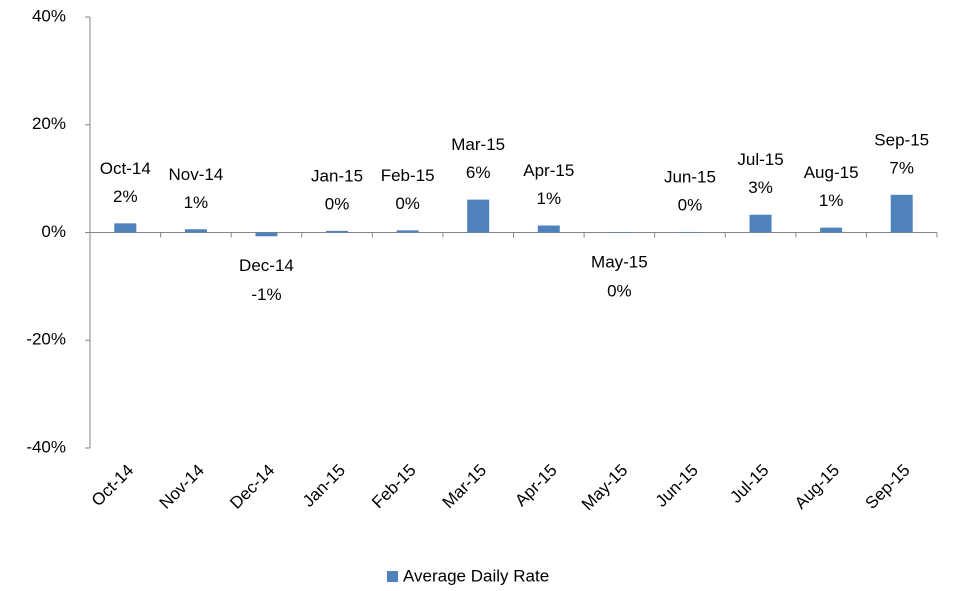  What do you see at coordinates (46, 446) in the screenshot?
I see `y-tick-label: -40%` at bounding box center [46, 446].